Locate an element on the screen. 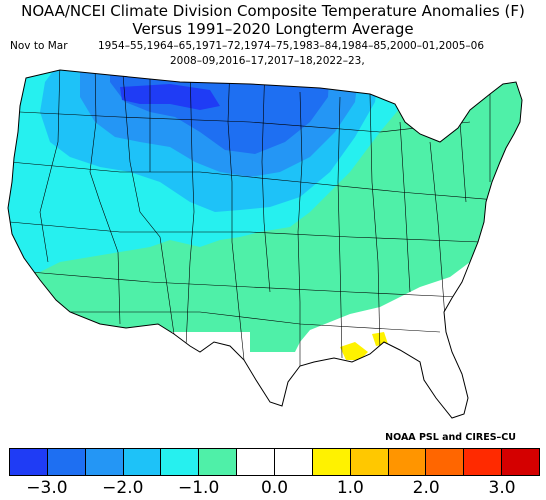  legend-colorbar is located at coordinates (274, 462).